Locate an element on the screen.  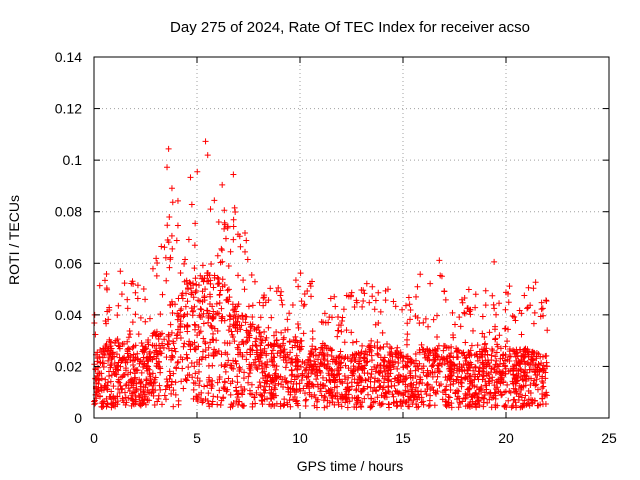
x-tick-label: 20 is located at coordinates (506, 438).